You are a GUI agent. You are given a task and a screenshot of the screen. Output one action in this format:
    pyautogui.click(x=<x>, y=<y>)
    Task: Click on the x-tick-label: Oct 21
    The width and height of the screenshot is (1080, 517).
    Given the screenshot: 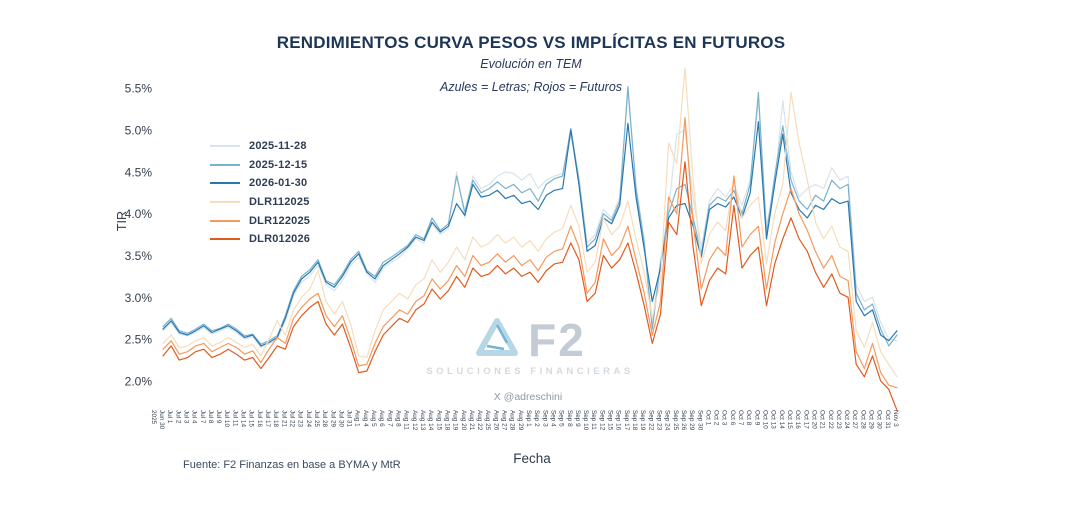 What is the action you would take?
    pyautogui.click(x=822, y=419)
    